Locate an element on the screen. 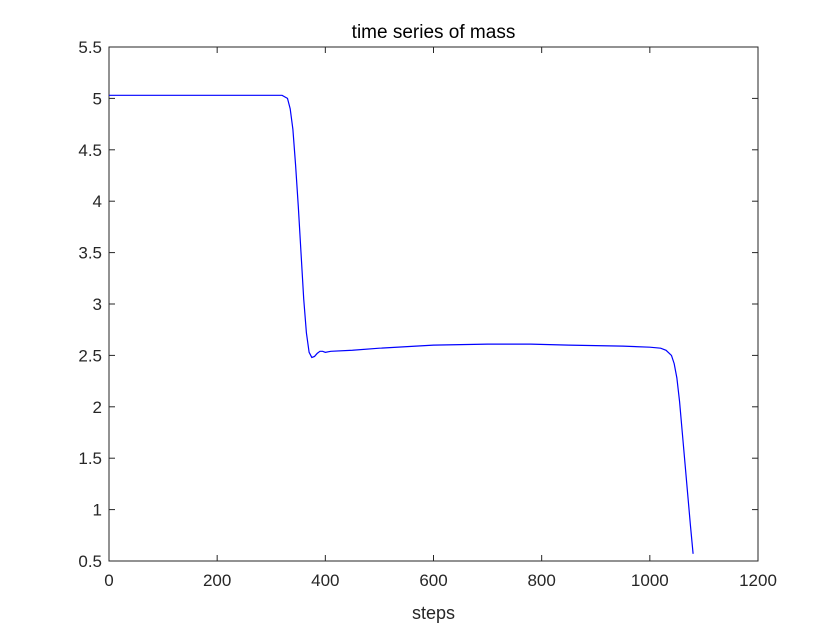  y-tick-label: 3.5 is located at coordinates (90, 253).